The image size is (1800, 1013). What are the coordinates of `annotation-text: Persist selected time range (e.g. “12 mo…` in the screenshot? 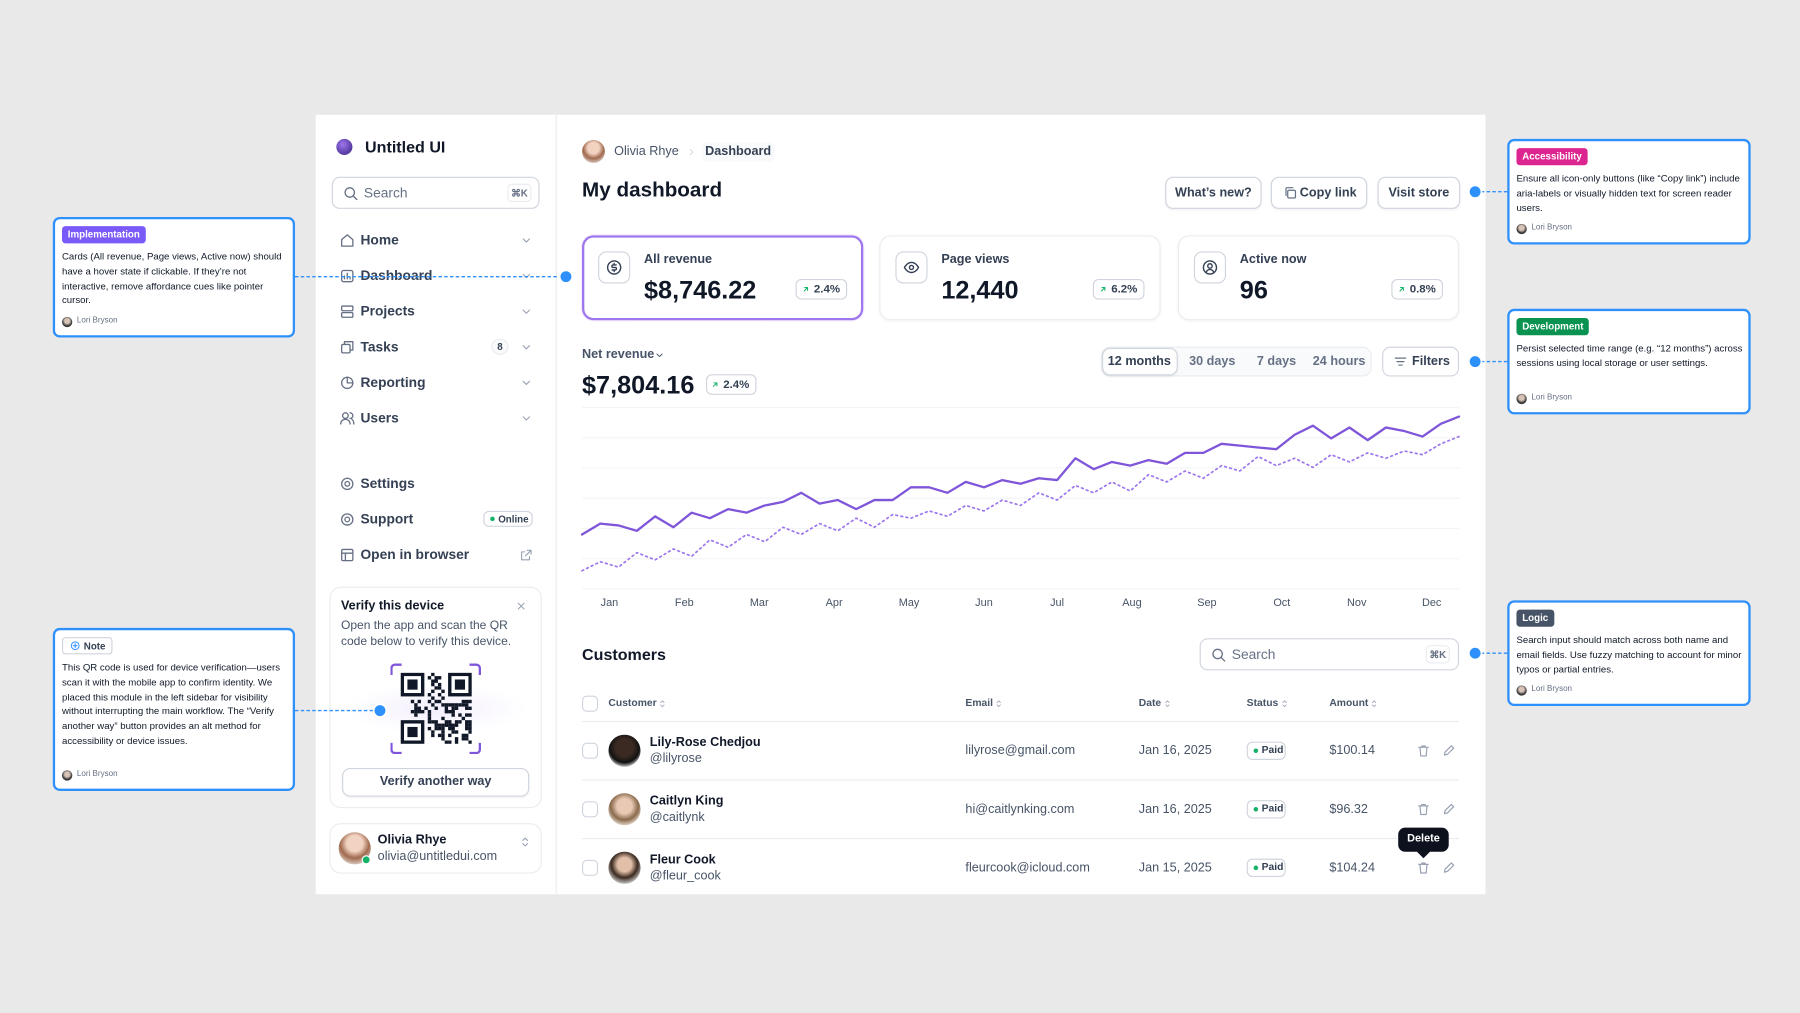 It's located at (1629, 355).